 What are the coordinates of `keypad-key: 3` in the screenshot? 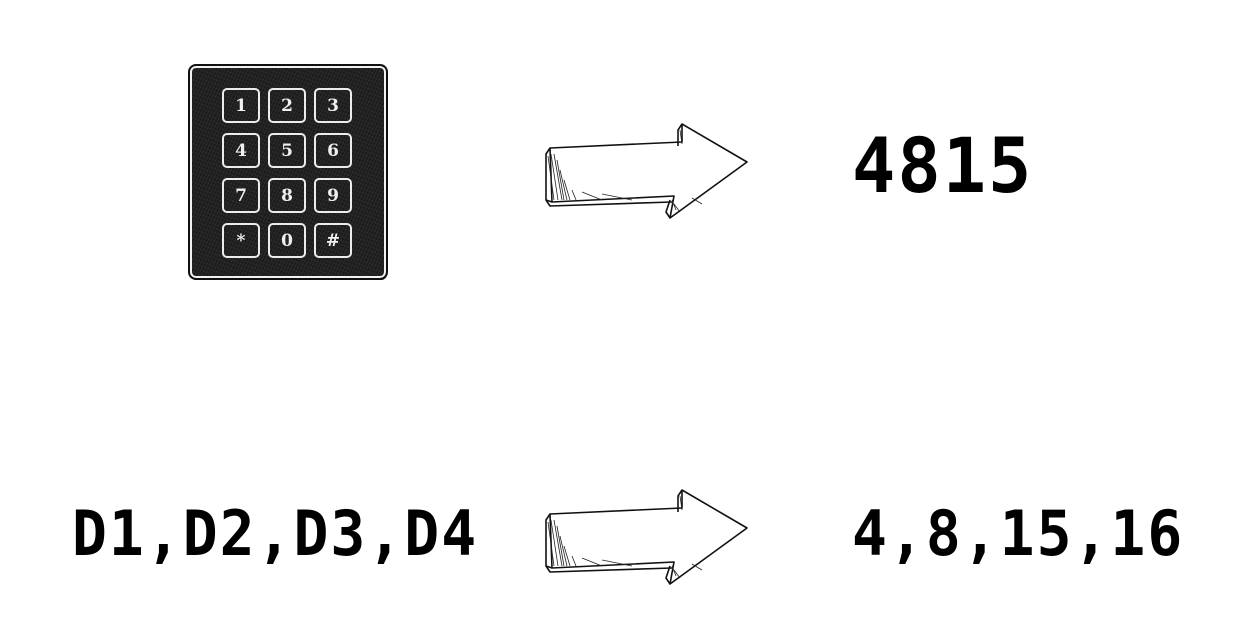 It's located at (333, 105).